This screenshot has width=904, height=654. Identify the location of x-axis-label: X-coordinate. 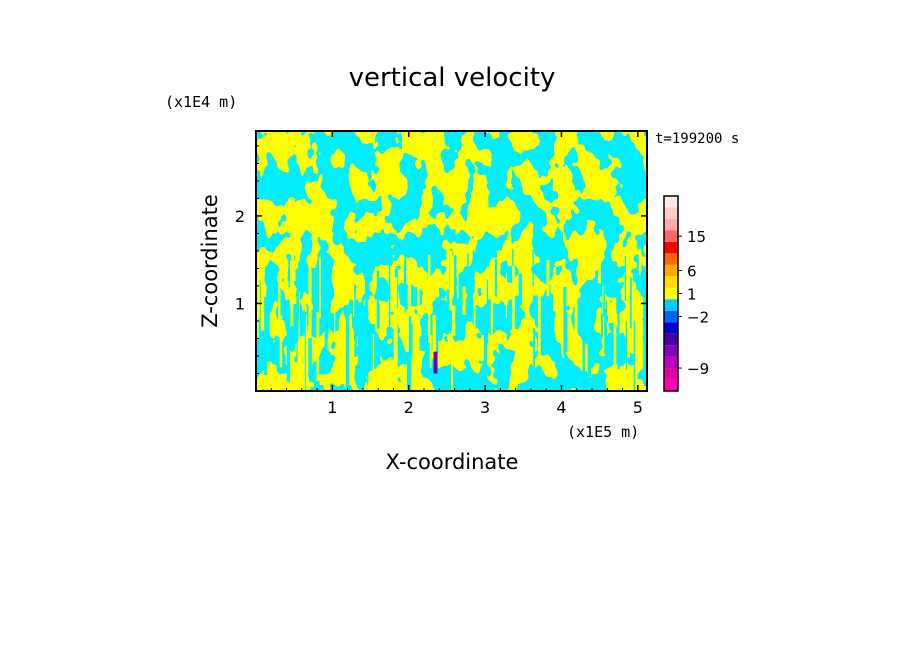
(452, 462).